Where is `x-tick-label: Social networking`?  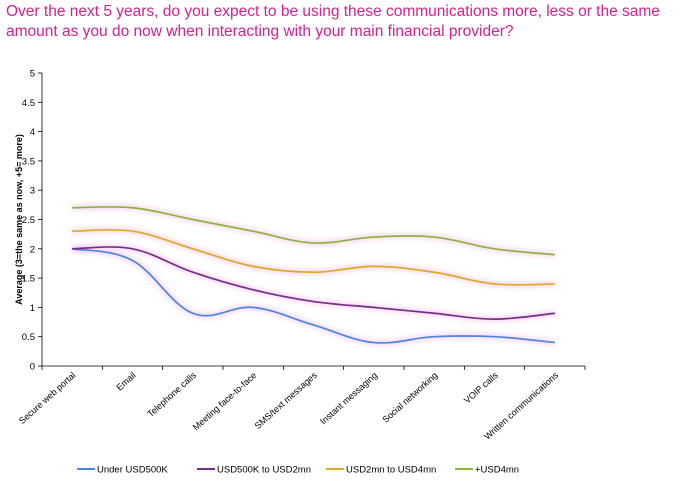
x-tick-label: Social networking is located at coordinates (409, 397).